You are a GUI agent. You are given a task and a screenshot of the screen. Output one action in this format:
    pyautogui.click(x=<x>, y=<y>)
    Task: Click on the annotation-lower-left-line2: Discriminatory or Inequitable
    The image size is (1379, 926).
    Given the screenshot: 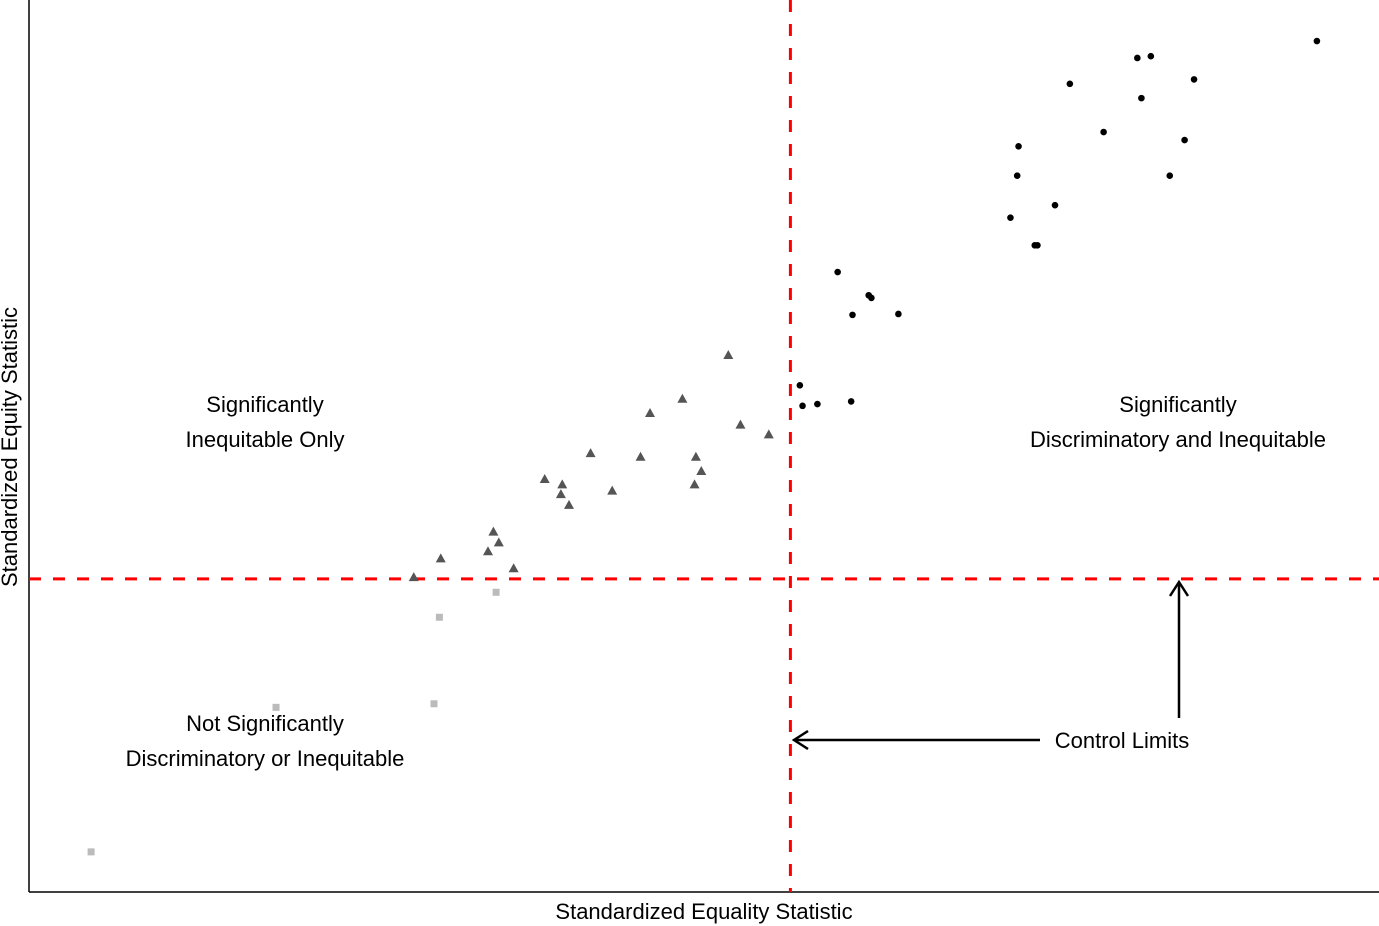 What is the action you would take?
    pyautogui.click(x=265, y=758)
    